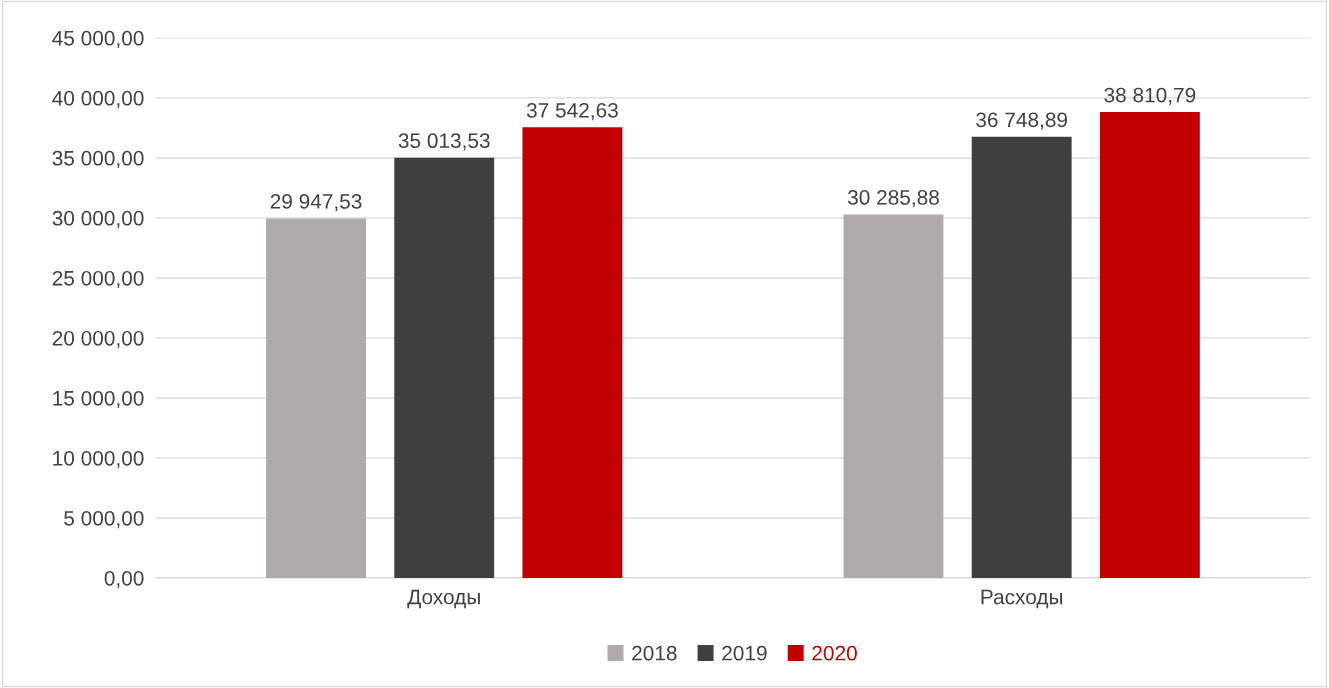 This screenshot has width=1329, height=688. What do you see at coordinates (834, 653) in the screenshot?
I see `legend-label: 2020` at bounding box center [834, 653].